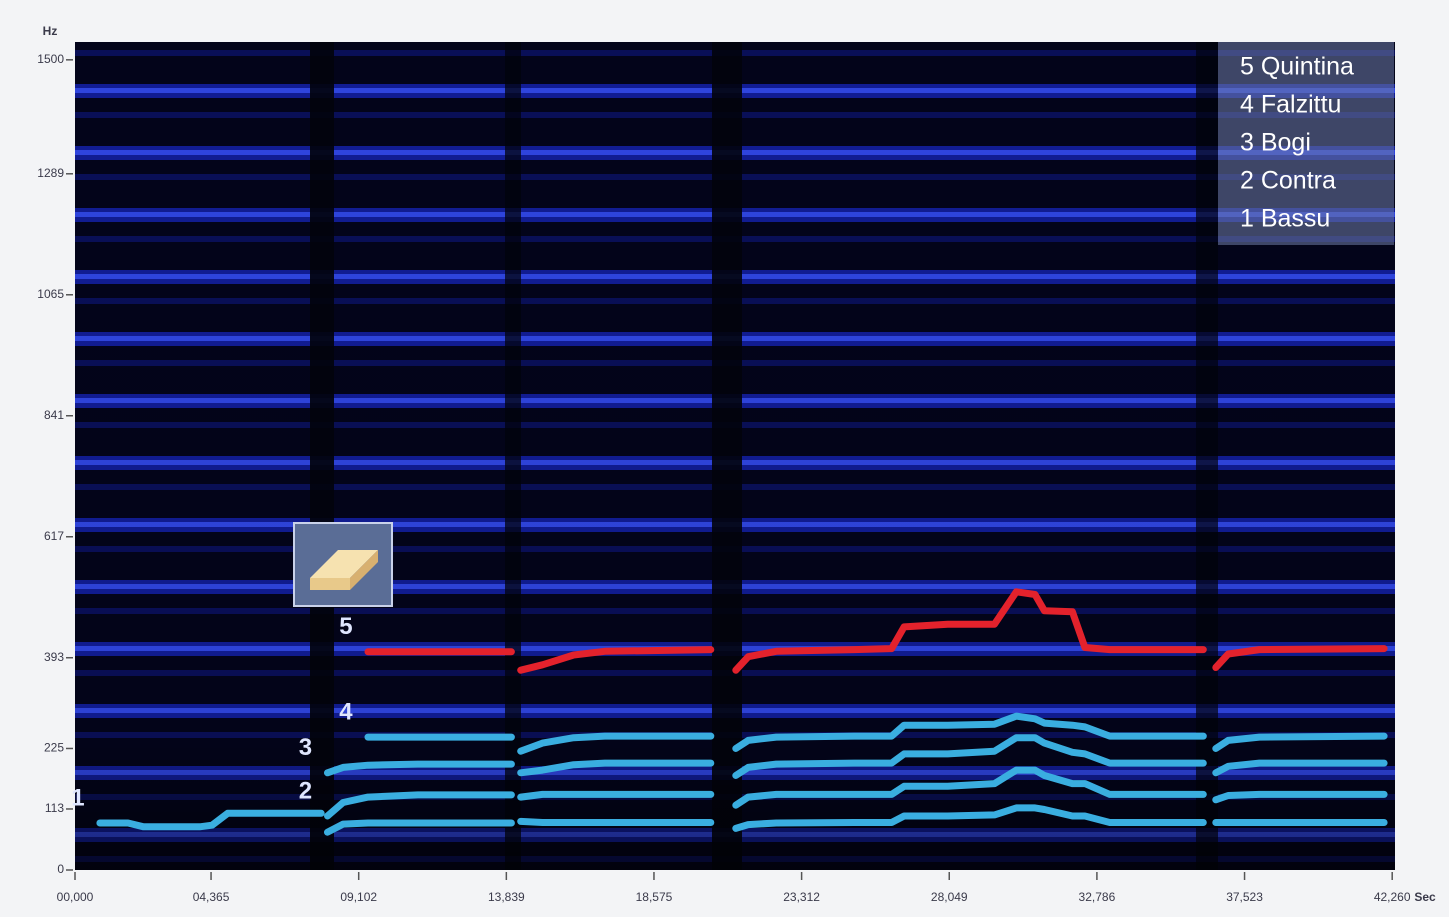 This screenshot has width=1449, height=917. I want to click on y-tick-label: 841, so click(54, 415).